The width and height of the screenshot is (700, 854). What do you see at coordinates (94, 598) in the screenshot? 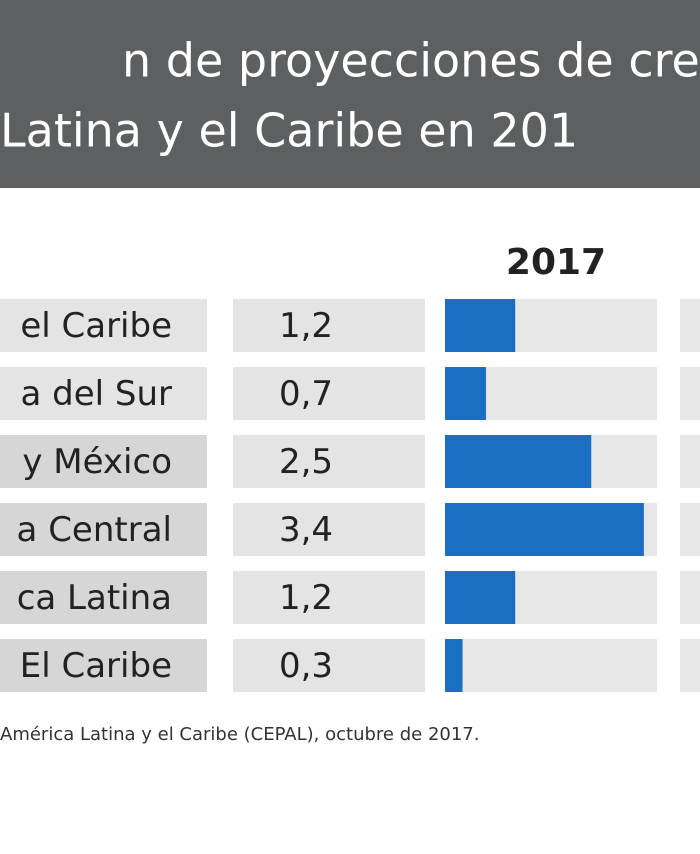
I see `row-label: ca Latina` at bounding box center [94, 598].